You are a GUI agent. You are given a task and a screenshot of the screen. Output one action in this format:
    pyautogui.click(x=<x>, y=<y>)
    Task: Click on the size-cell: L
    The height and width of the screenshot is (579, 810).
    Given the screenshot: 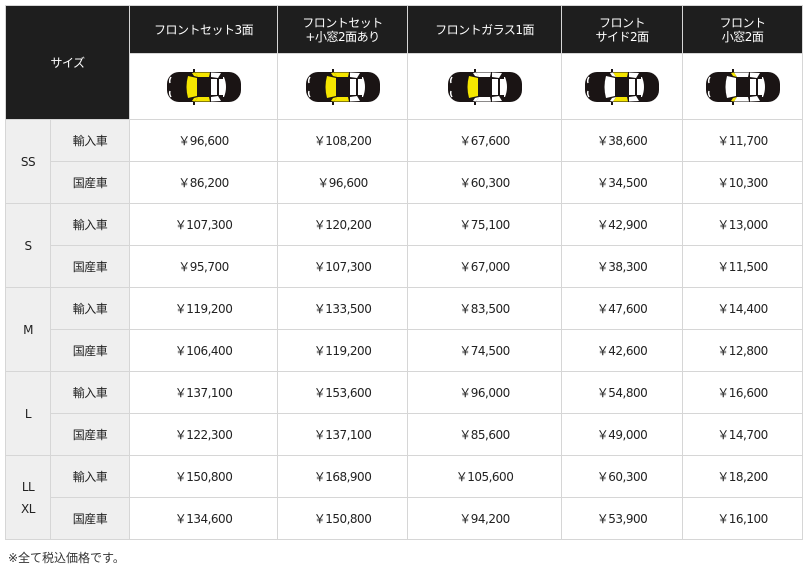 What is the action you would take?
    pyautogui.click(x=28, y=413)
    